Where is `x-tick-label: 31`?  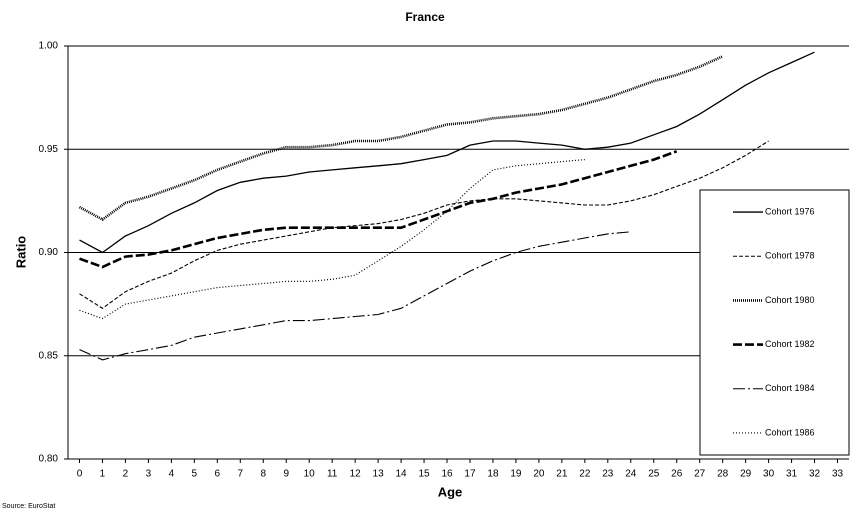 x-tick-label: 31 is located at coordinates (792, 474).